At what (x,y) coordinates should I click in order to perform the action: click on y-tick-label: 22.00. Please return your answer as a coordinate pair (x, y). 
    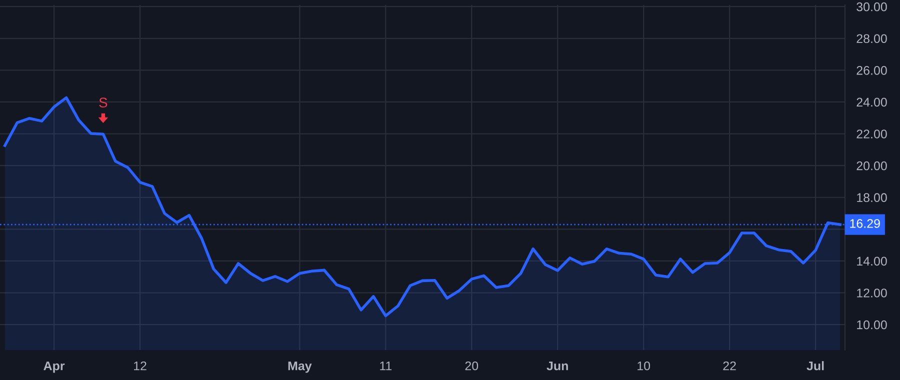
    Looking at the image, I should click on (871, 134).